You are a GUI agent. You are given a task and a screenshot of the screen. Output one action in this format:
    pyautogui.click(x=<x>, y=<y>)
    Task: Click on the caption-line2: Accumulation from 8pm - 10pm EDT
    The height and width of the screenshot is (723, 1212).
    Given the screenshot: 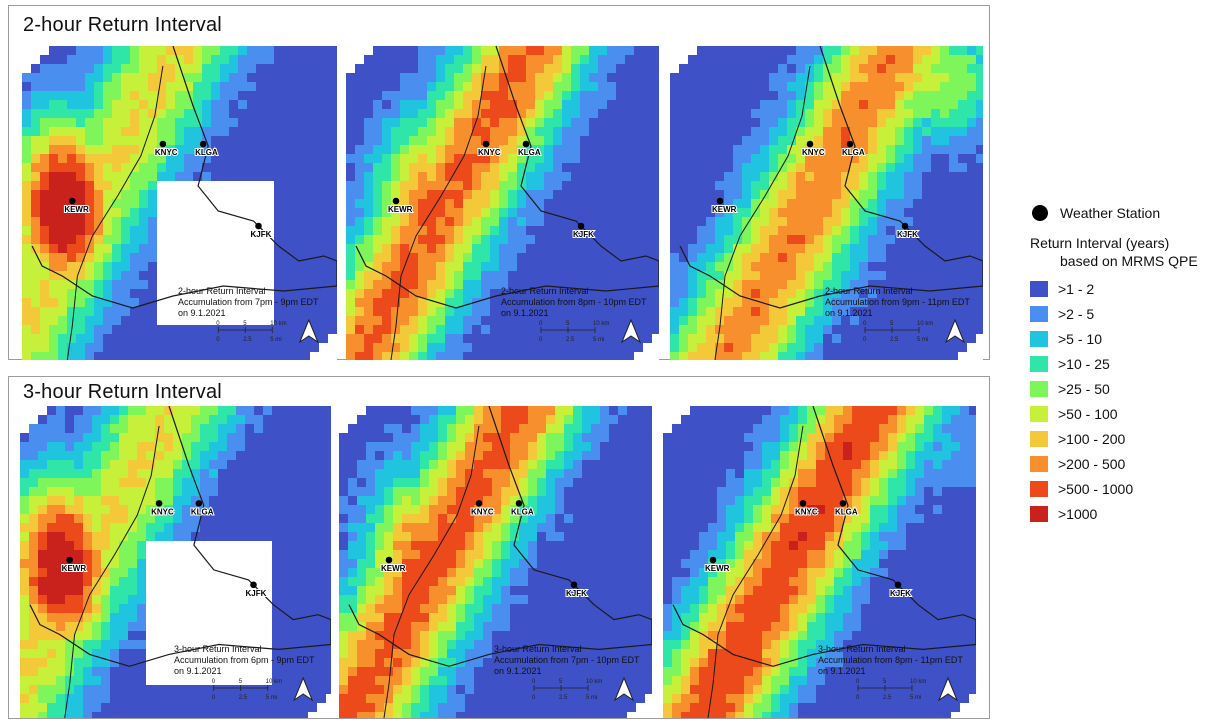 What is the action you would take?
    pyautogui.click(x=574, y=302)
    